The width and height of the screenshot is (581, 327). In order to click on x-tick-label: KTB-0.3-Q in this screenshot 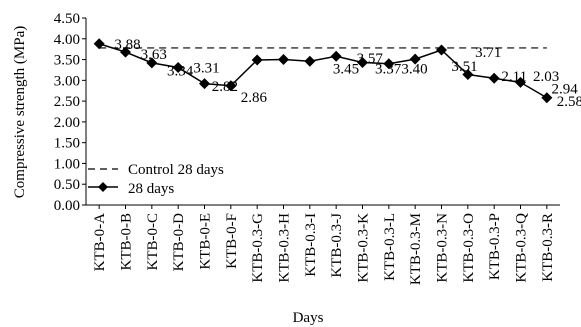, I will do `click(522, 248)`.